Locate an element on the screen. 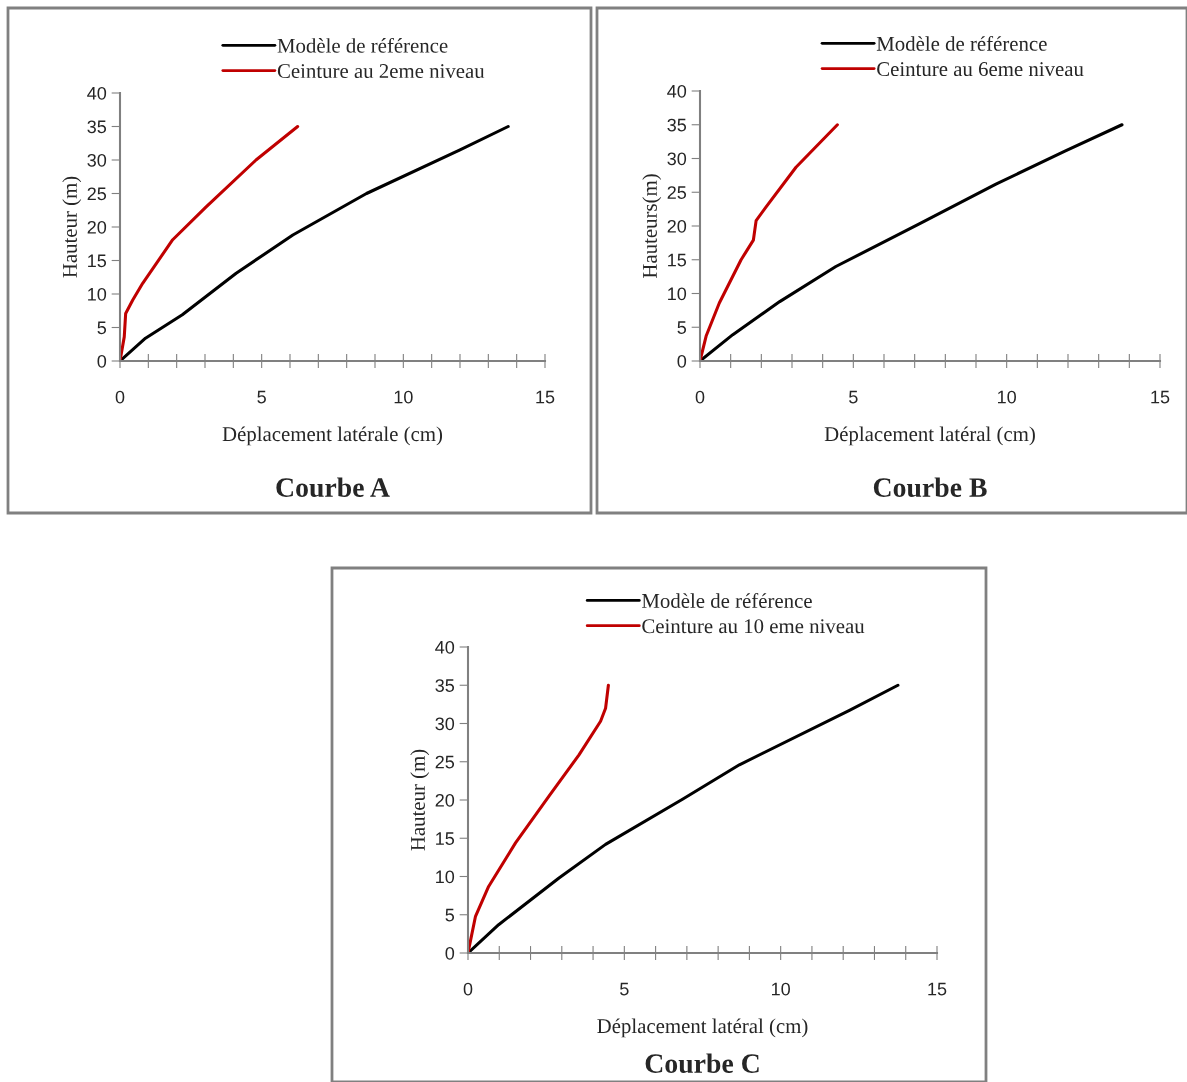 The height and width of the screenshot is (1082, 1187). text: Courbe B is located at coordinates (930, 487).